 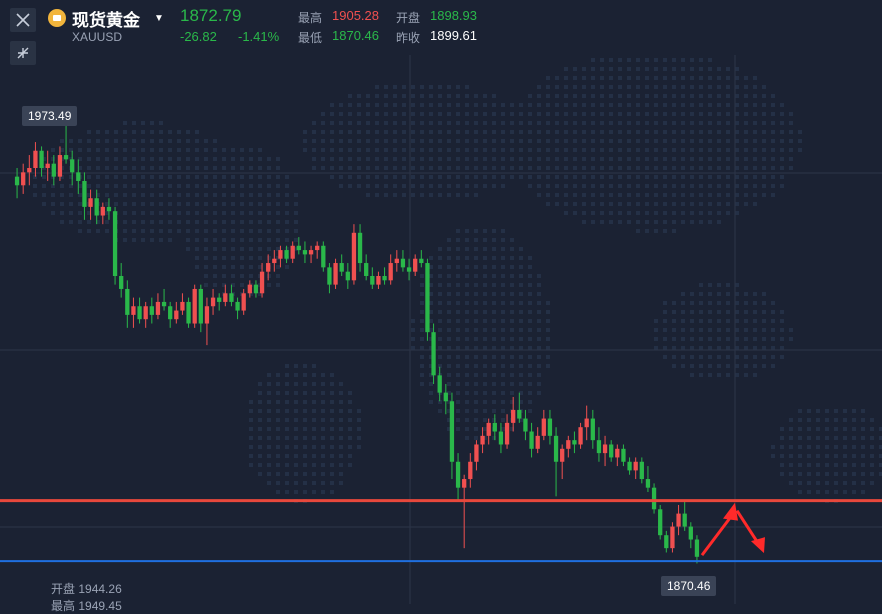 I want to click on candle-body, so click(x=592, y=429).